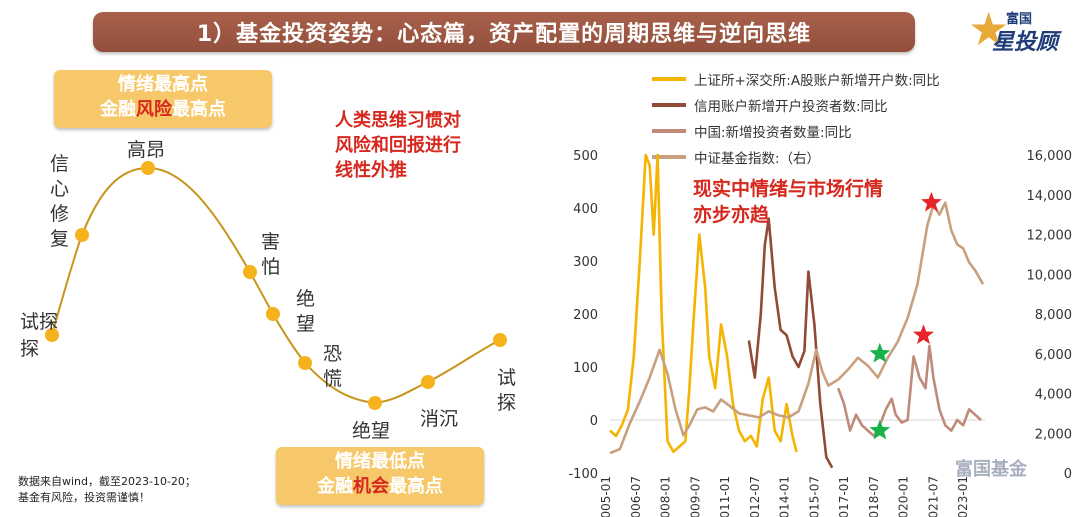 The image size is (1080, 517). Describe the element at coordinates (1053, 395) in the screenshot. I see `y-right-tick-label: 4,000` at that location.